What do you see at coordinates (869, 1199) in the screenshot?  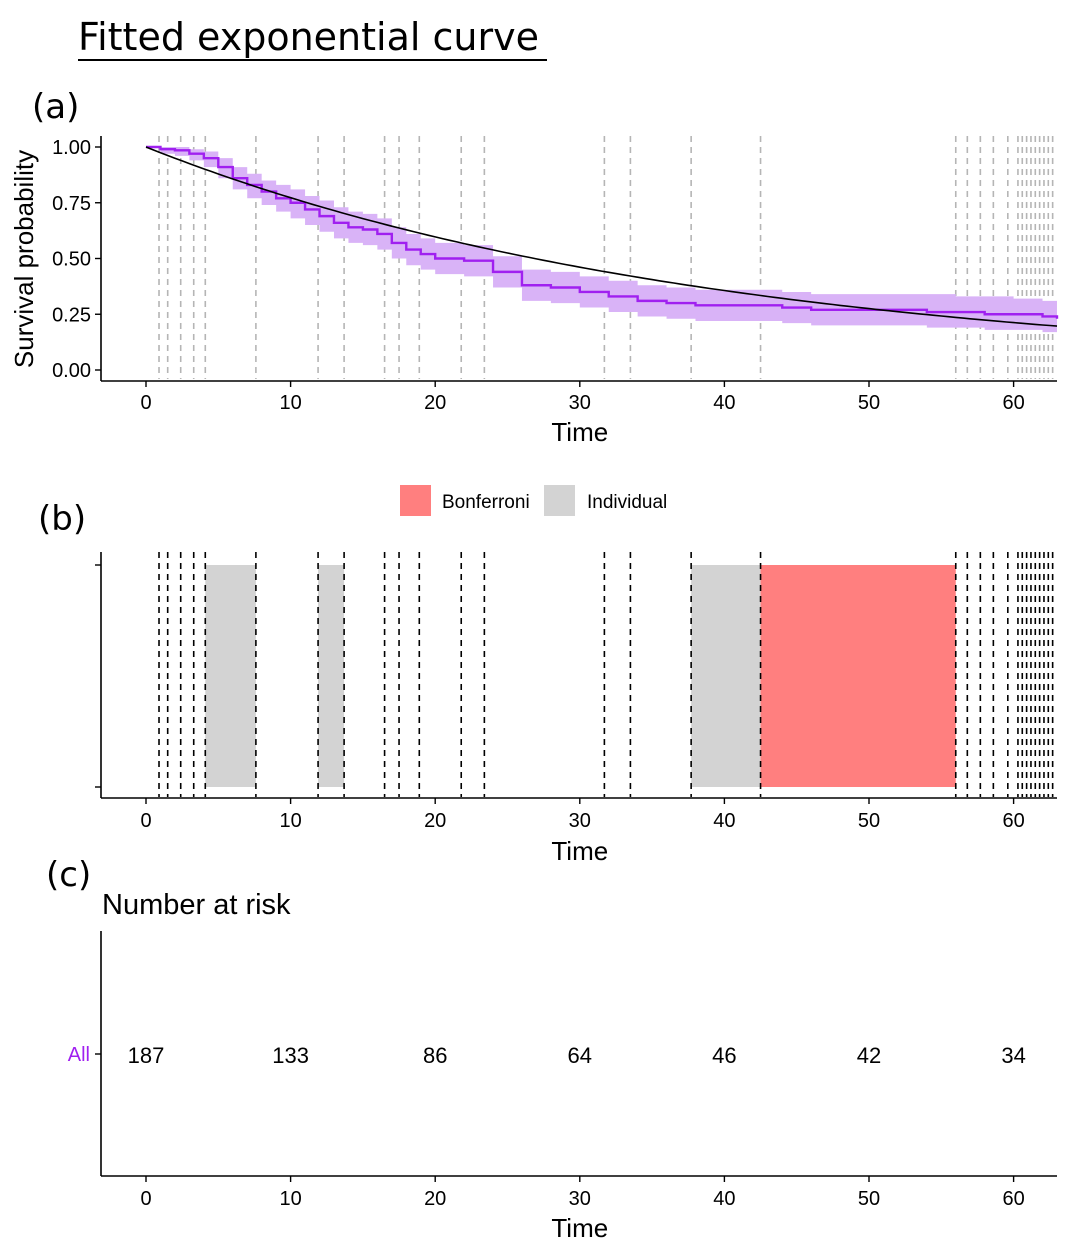 I see `panel-c-x-tick-label-5: 50` at bounding box center [869, 1199].